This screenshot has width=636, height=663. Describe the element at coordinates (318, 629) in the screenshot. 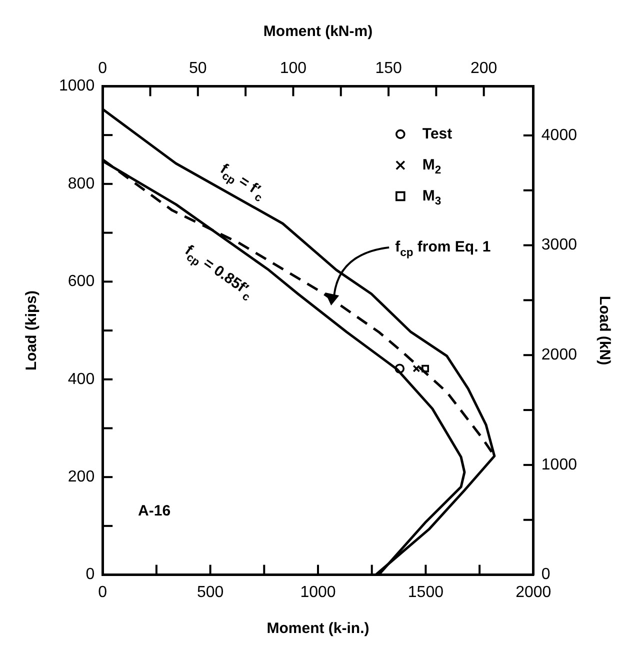

I see `x-axis-title: Moment (k-in.)` at that location.